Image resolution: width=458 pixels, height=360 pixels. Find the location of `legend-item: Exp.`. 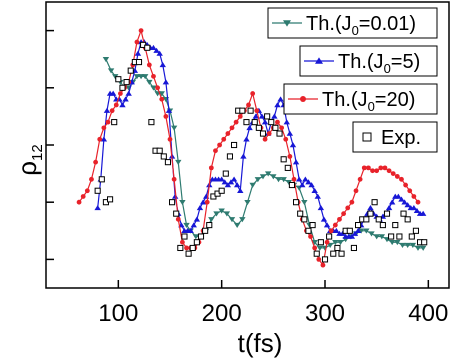

legend-item: Exp. is located at coordinates (395, 137).